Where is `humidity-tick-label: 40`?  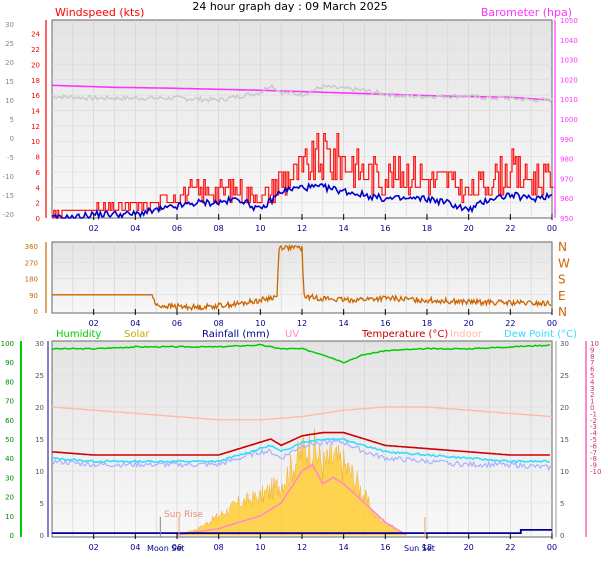 humidity-tick-label: 40 is located at coordinates (9, 459).